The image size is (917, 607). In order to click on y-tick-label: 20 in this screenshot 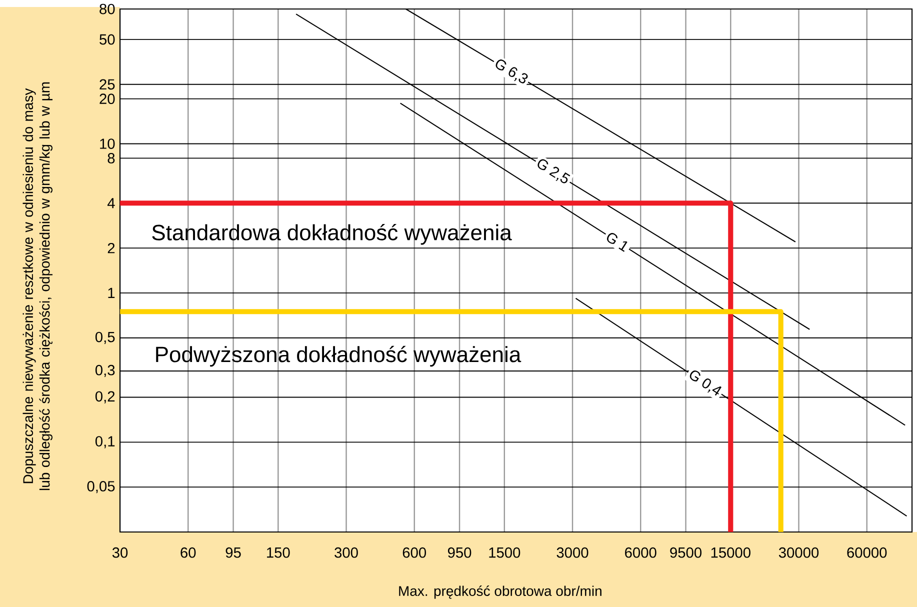, I will do `click(107, 99)`.